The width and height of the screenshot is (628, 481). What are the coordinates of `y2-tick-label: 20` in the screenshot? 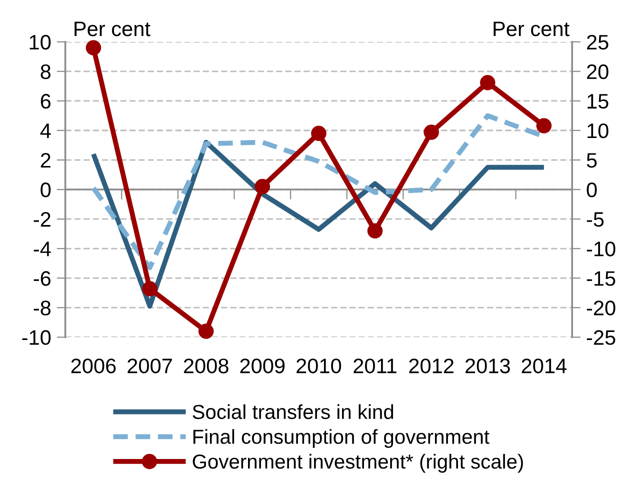 It's located at (597, 72).